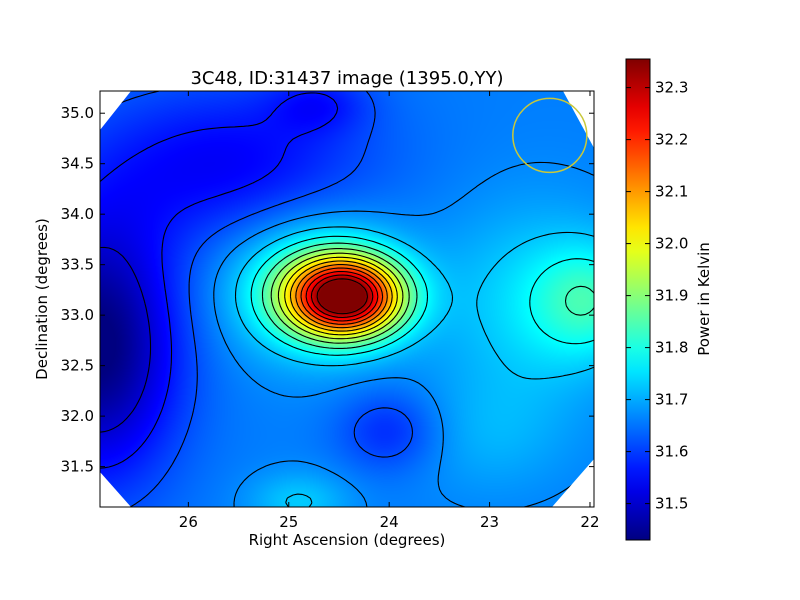 The height and width of the screenshot is (600, 800). I want to click on colorbar-label: Power in Kelvin, so click(704, 299).